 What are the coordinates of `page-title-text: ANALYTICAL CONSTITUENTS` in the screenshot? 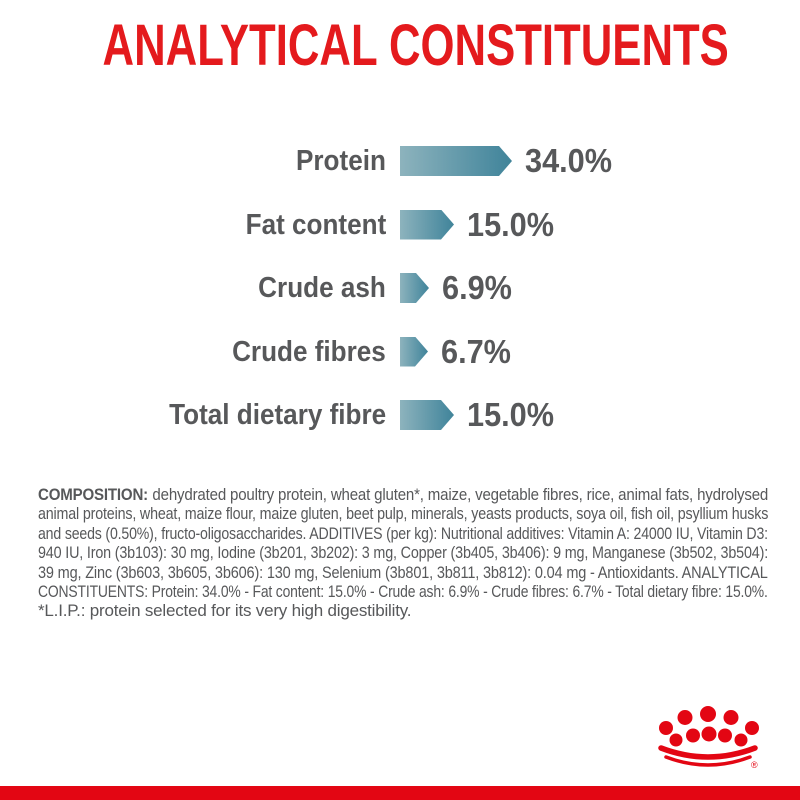 It's located at (415, 45).